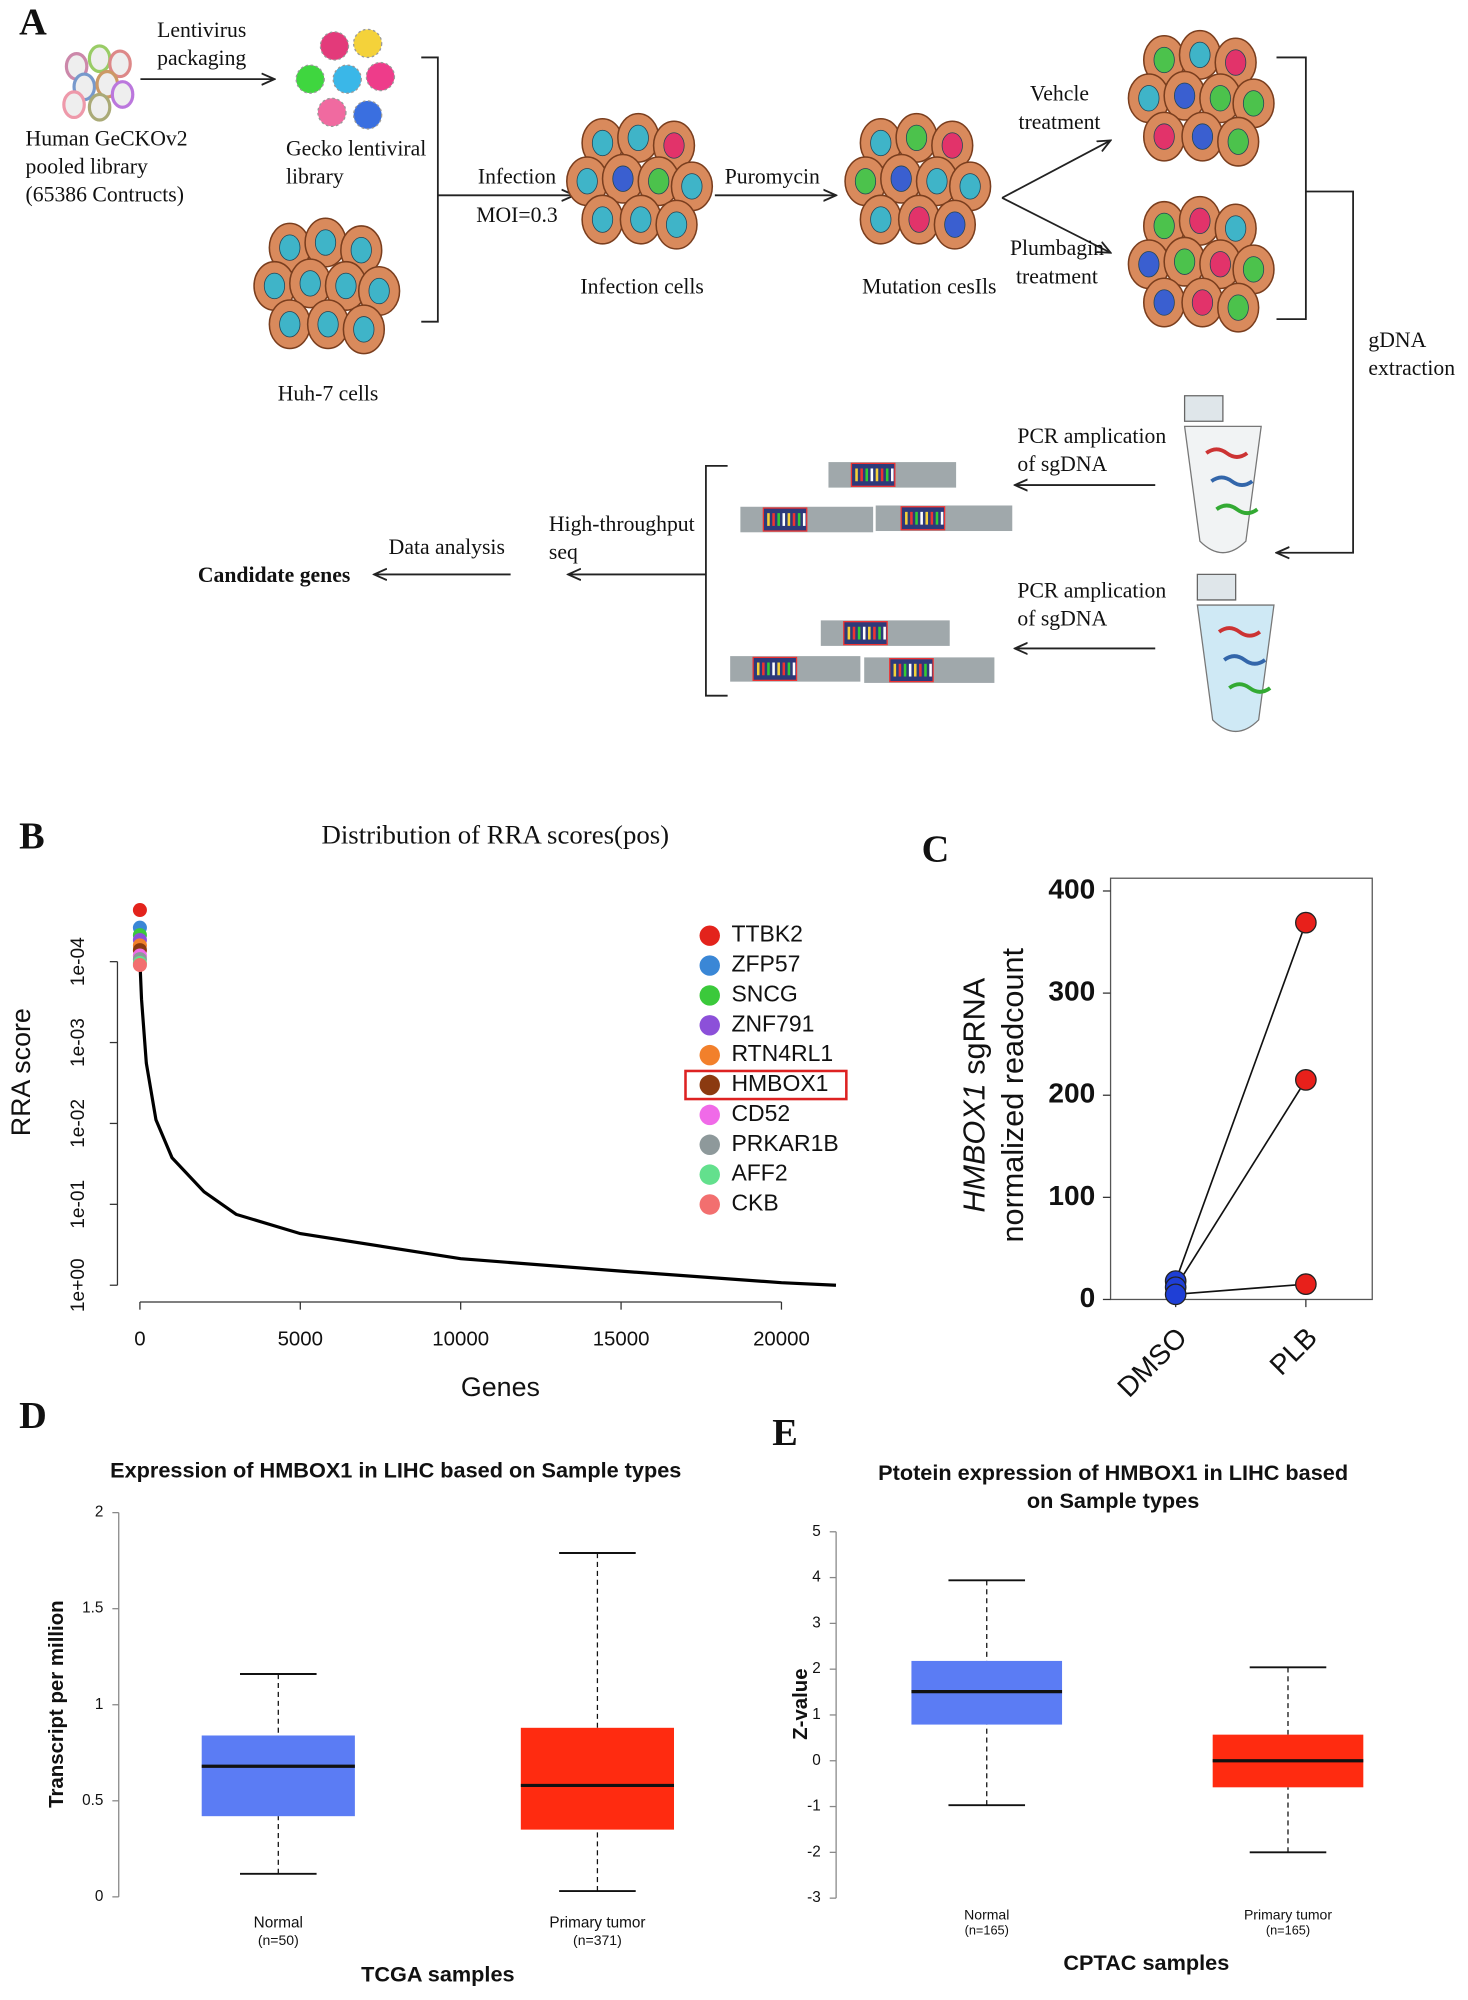 This screenshot has width=1468, height=2000. Describe the element at coordinates (597, 1940) in the screenshot. I see `sample-size: (n=371)` at that location.